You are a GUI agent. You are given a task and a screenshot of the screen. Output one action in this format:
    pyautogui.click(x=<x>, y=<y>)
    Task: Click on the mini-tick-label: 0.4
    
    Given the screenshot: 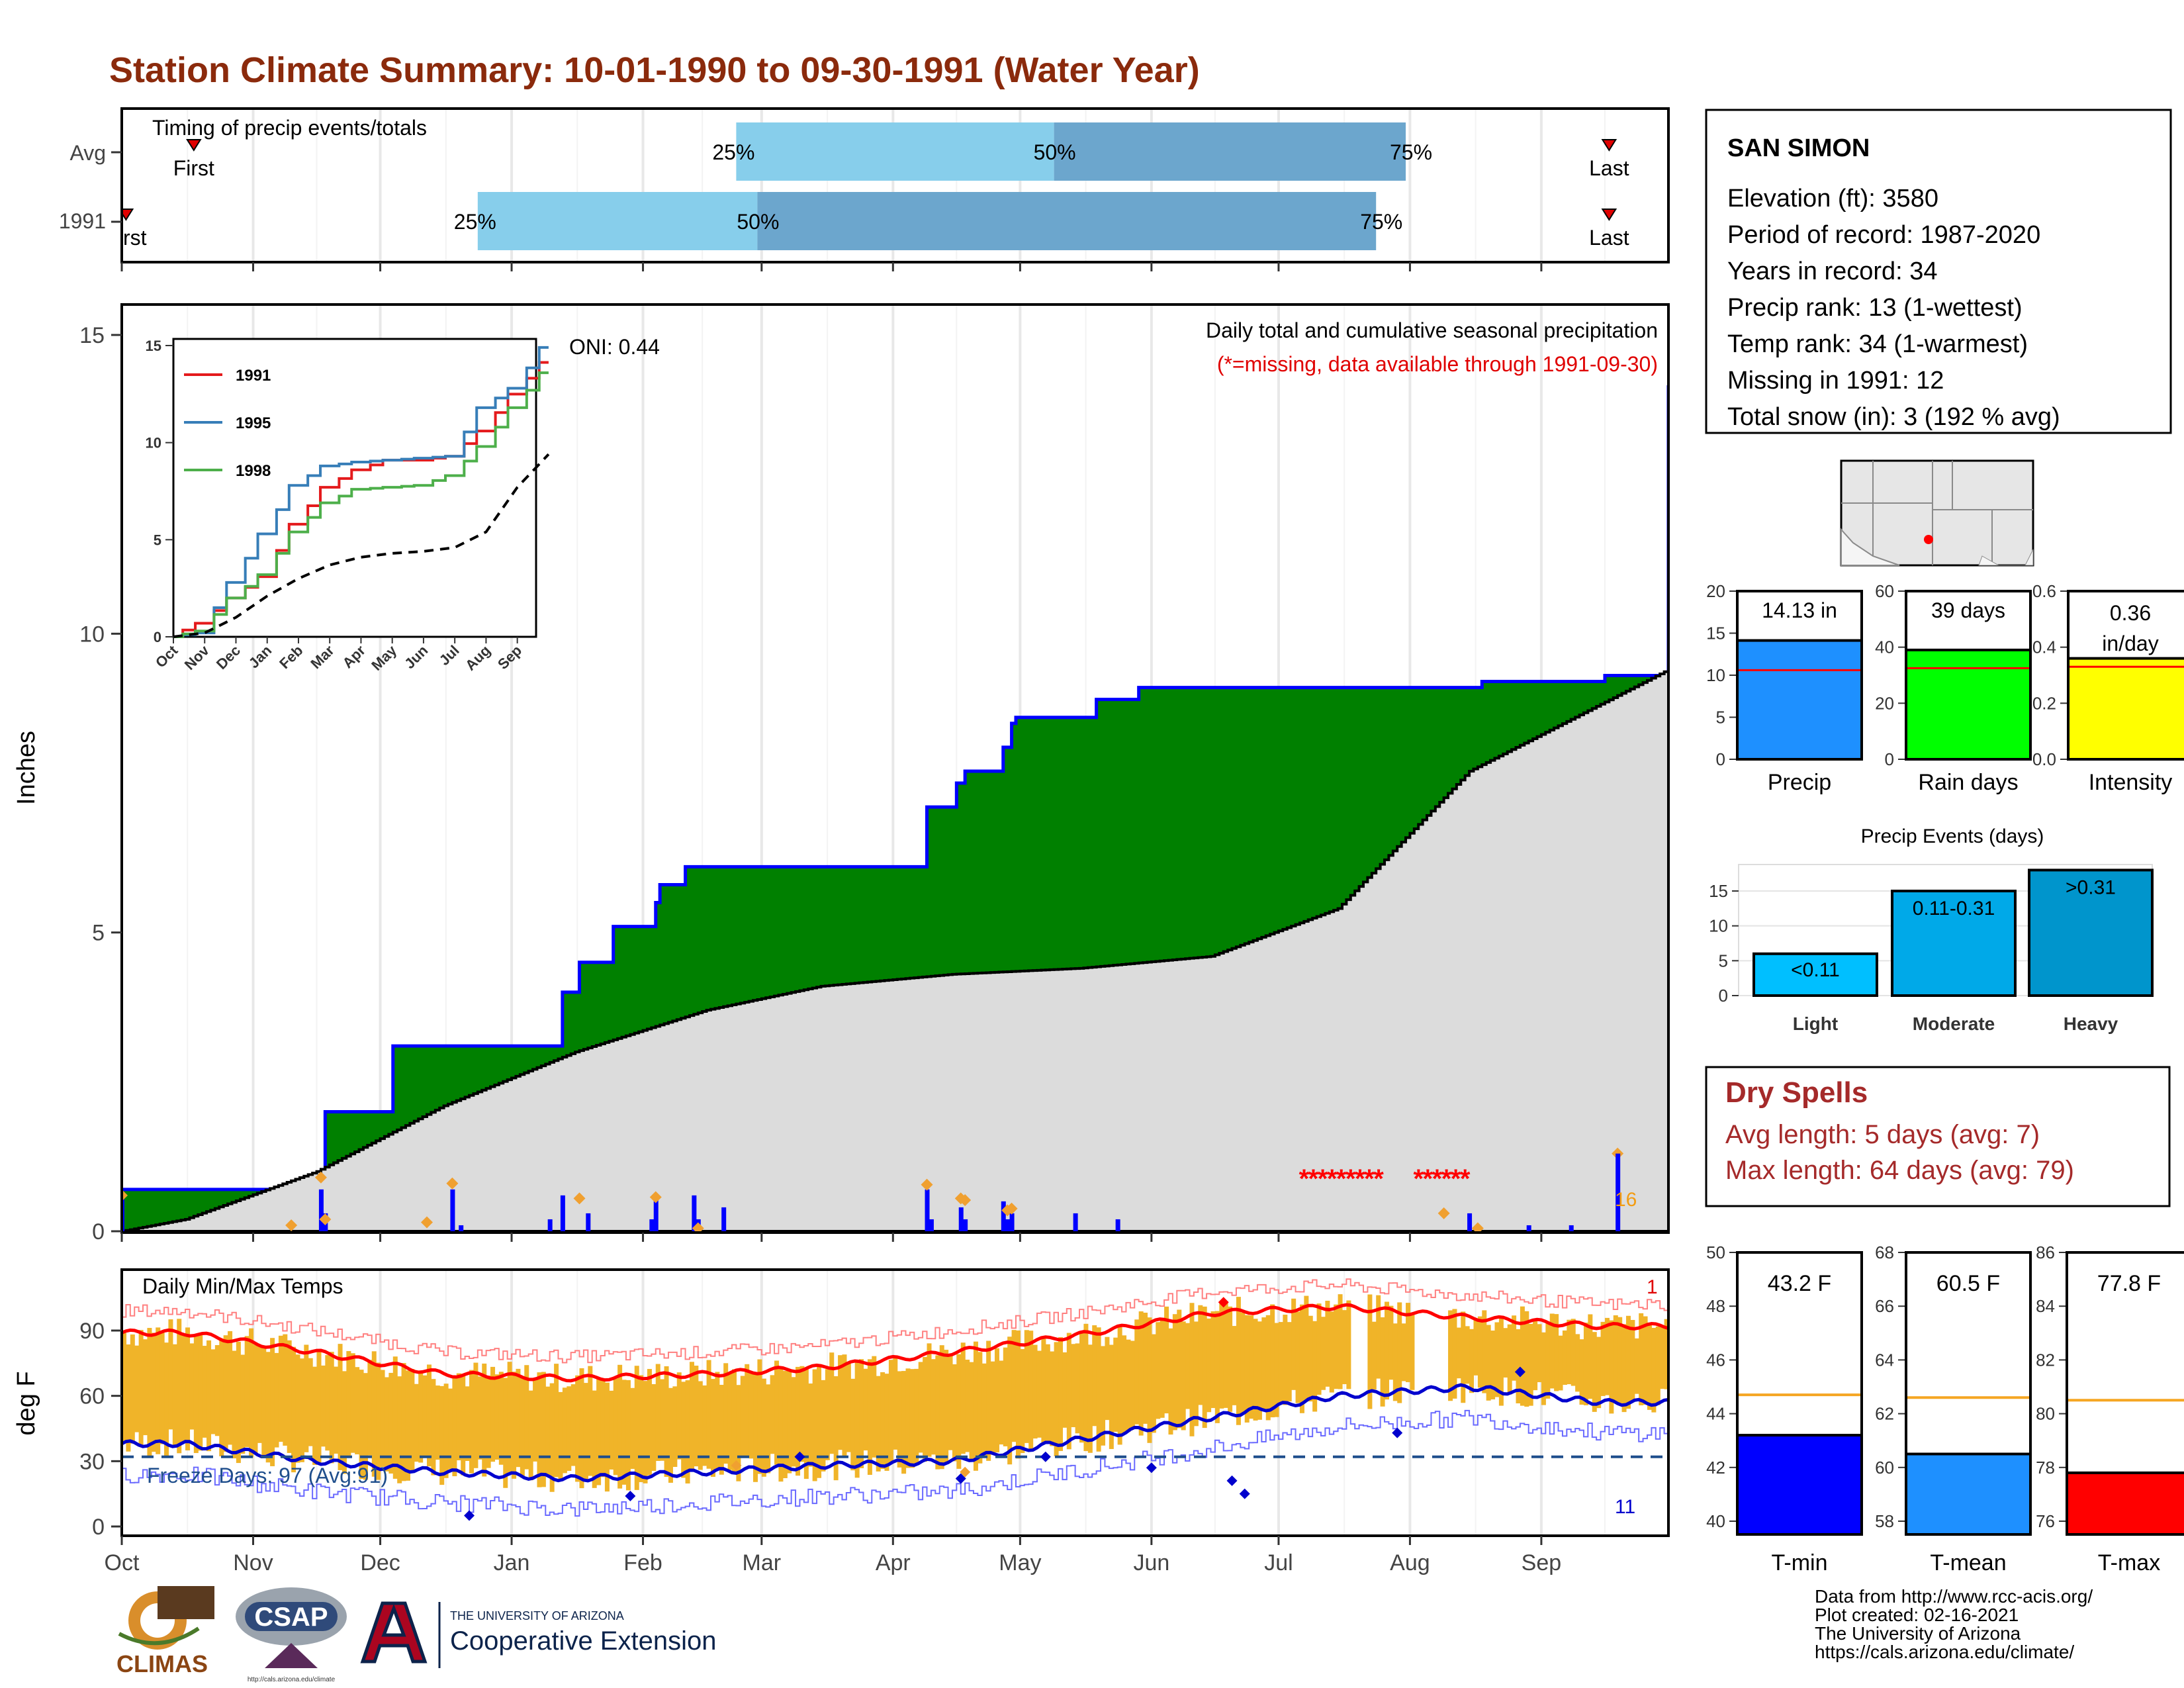 What is the action you would take?
    pyautogui.click(x=2044, y=647)
    